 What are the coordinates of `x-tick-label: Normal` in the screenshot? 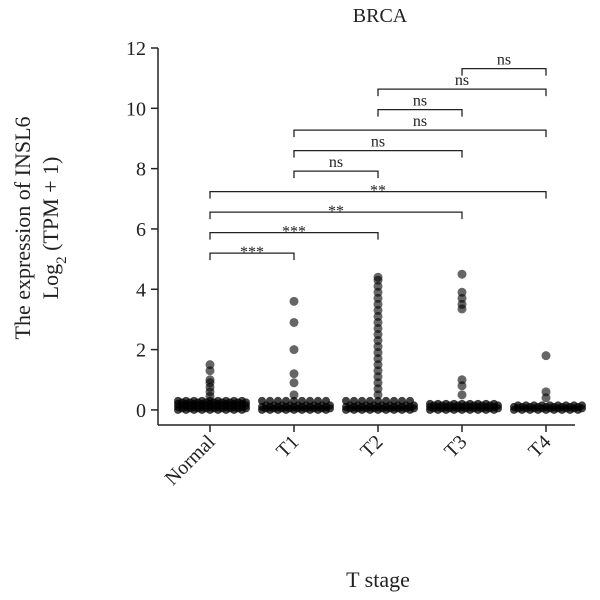 It's located at (190, 460).